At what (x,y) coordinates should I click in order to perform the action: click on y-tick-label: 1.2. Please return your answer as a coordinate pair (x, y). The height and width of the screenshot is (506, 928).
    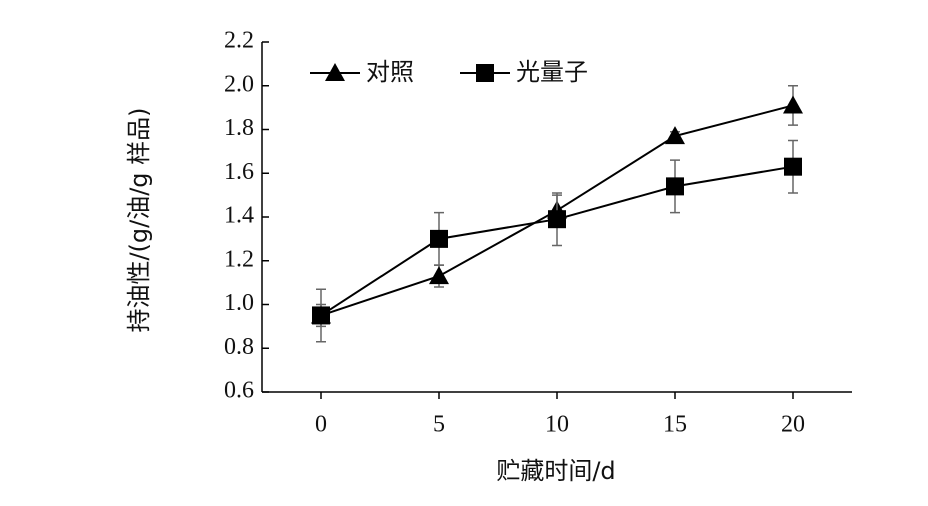
    Looking at the image, I should click on (239, 259).